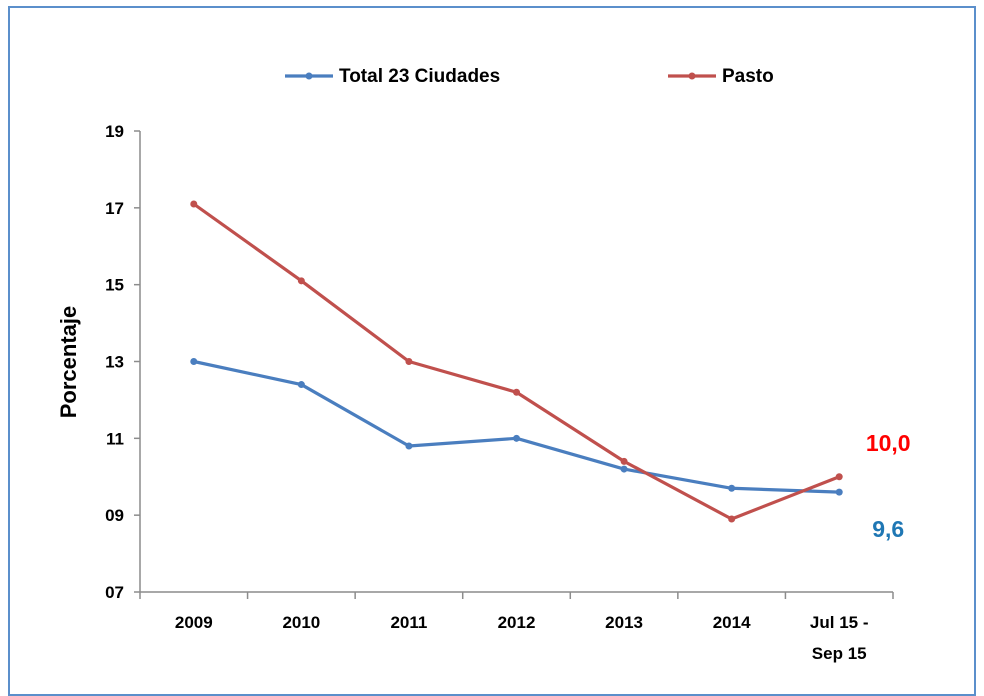 The image size is (984, 696). I want to click on end-data-label: 9,6, so click(888, 529).